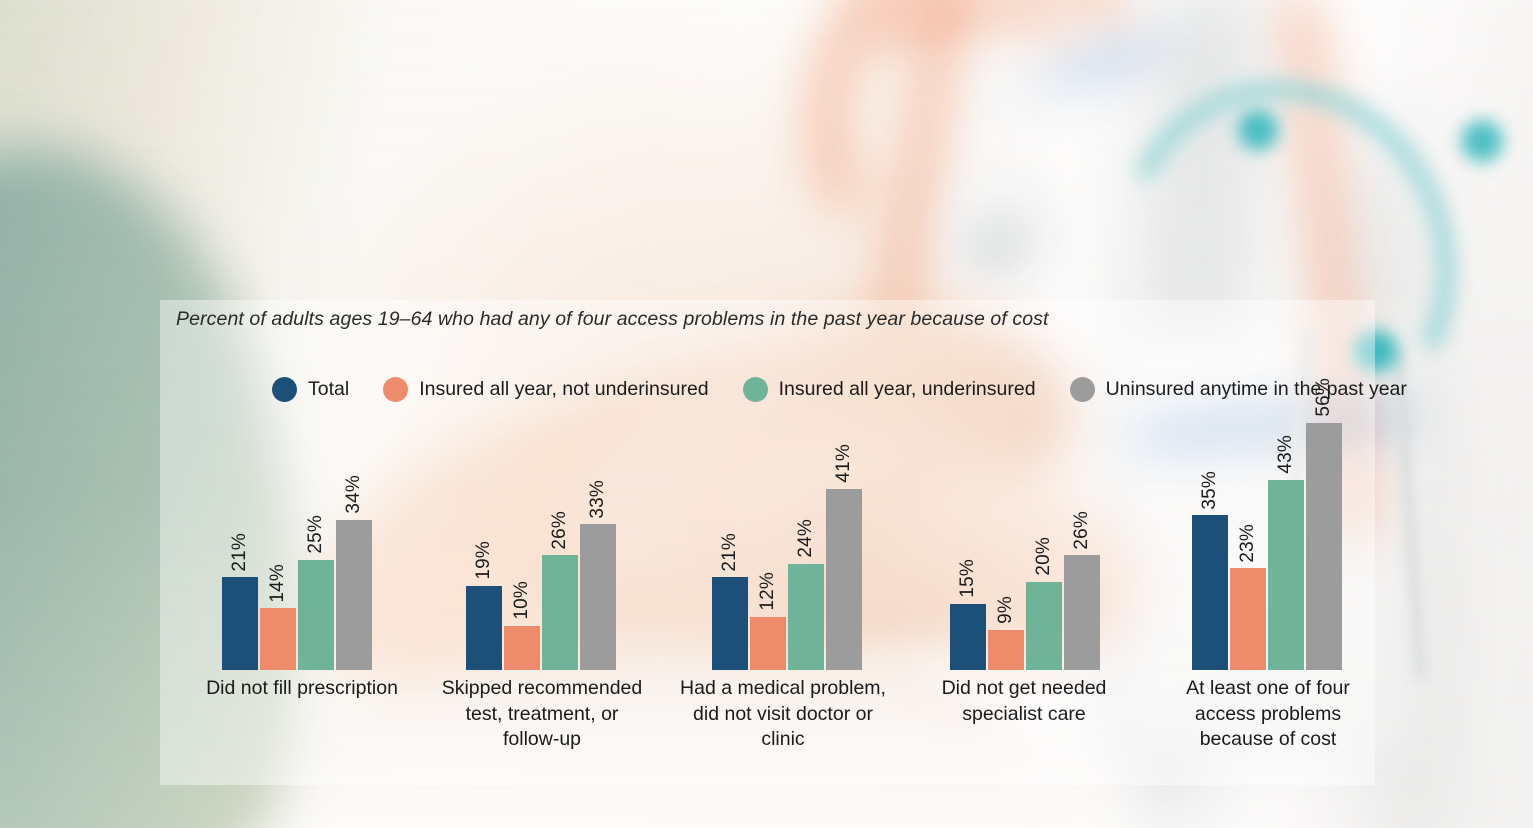 Image resolution: width=1533 pixels, height=828 pixels. Describe the element at coordinates (541, 535) in the screenshot. I see `bar-group-1: 19% 10% 26% 33%` at that location.